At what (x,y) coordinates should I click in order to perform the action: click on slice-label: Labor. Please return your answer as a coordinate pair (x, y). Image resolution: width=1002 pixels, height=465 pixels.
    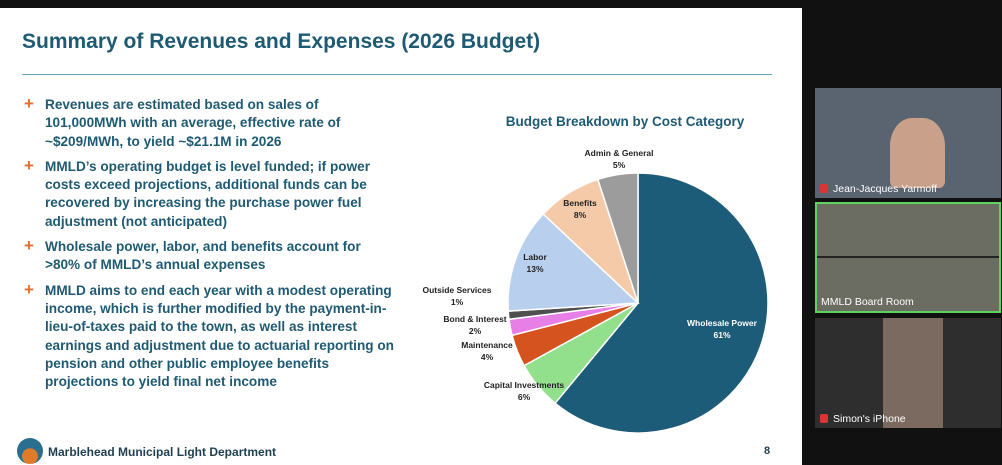
    Looking at the image, I should click on (535, 257).